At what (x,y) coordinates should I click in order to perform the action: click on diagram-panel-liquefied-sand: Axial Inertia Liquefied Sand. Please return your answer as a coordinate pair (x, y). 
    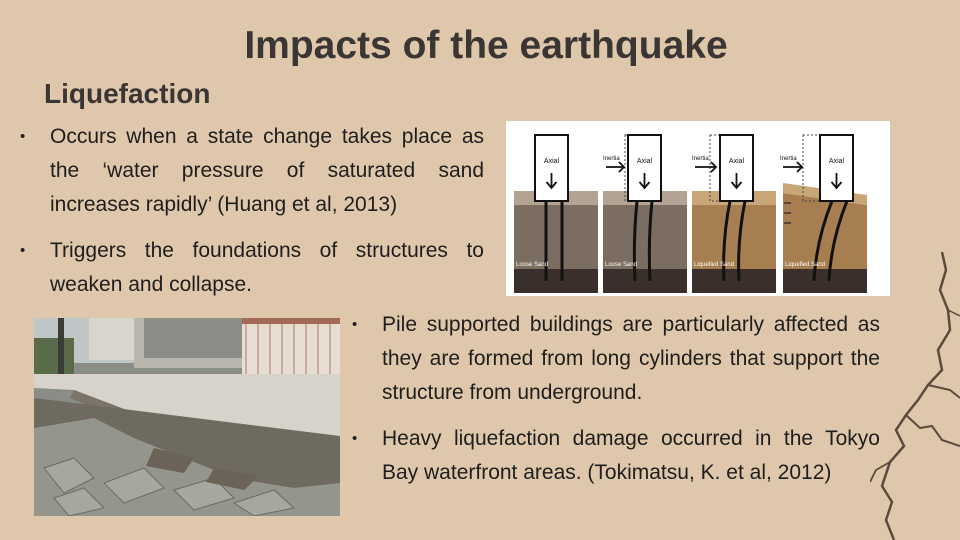
    Looking at the image, I should click on (734, 213).